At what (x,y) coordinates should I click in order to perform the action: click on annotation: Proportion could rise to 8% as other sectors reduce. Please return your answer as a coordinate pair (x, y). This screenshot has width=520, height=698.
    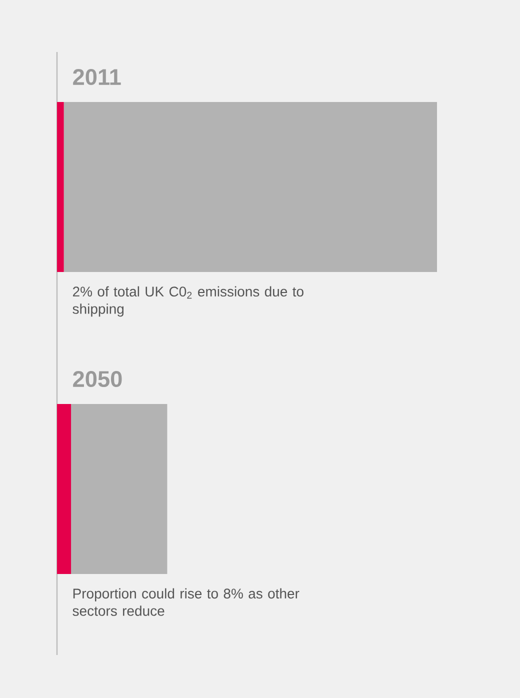
    Looking at the image, I should click on (186, 602).